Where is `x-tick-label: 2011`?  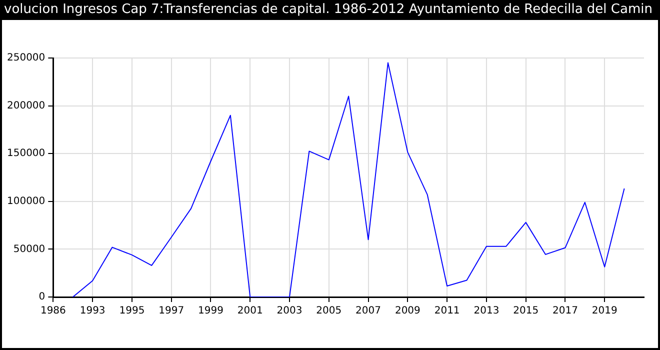 x-tick-label: 2011 is located at coordinates (447, 311).